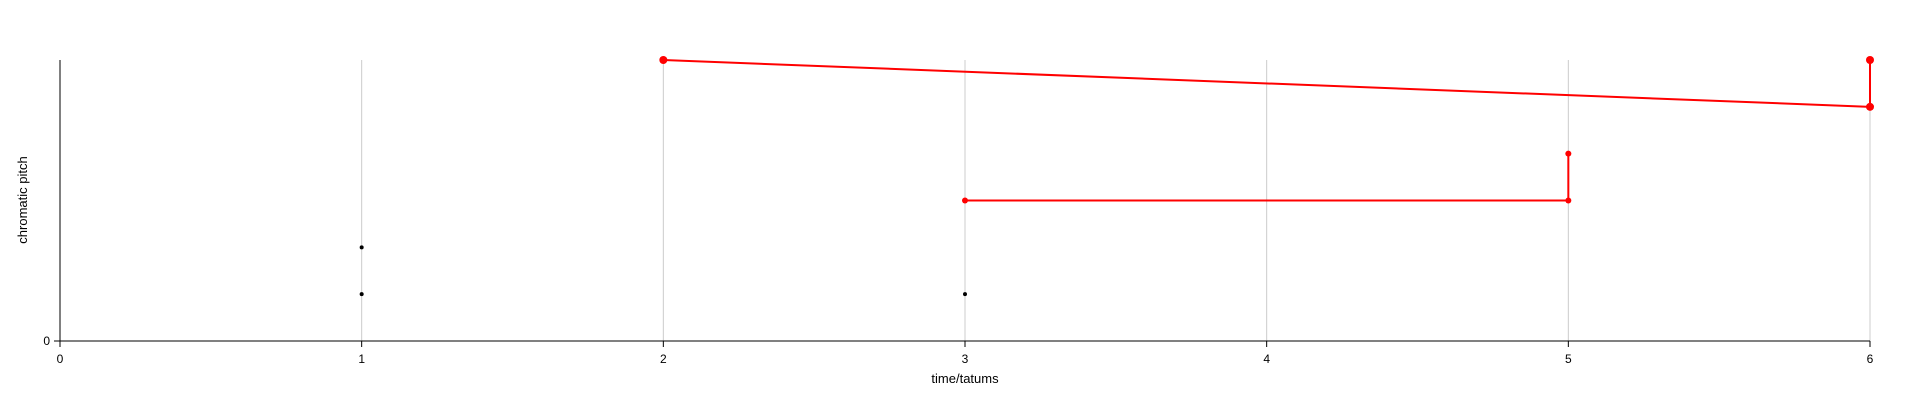 The height and width of the screenshot is (401, 1920). What do you see at coordinates (965, 359) in the screenshot?
I see `x-tick-label-3: 3` at bounding box center [965, 359].